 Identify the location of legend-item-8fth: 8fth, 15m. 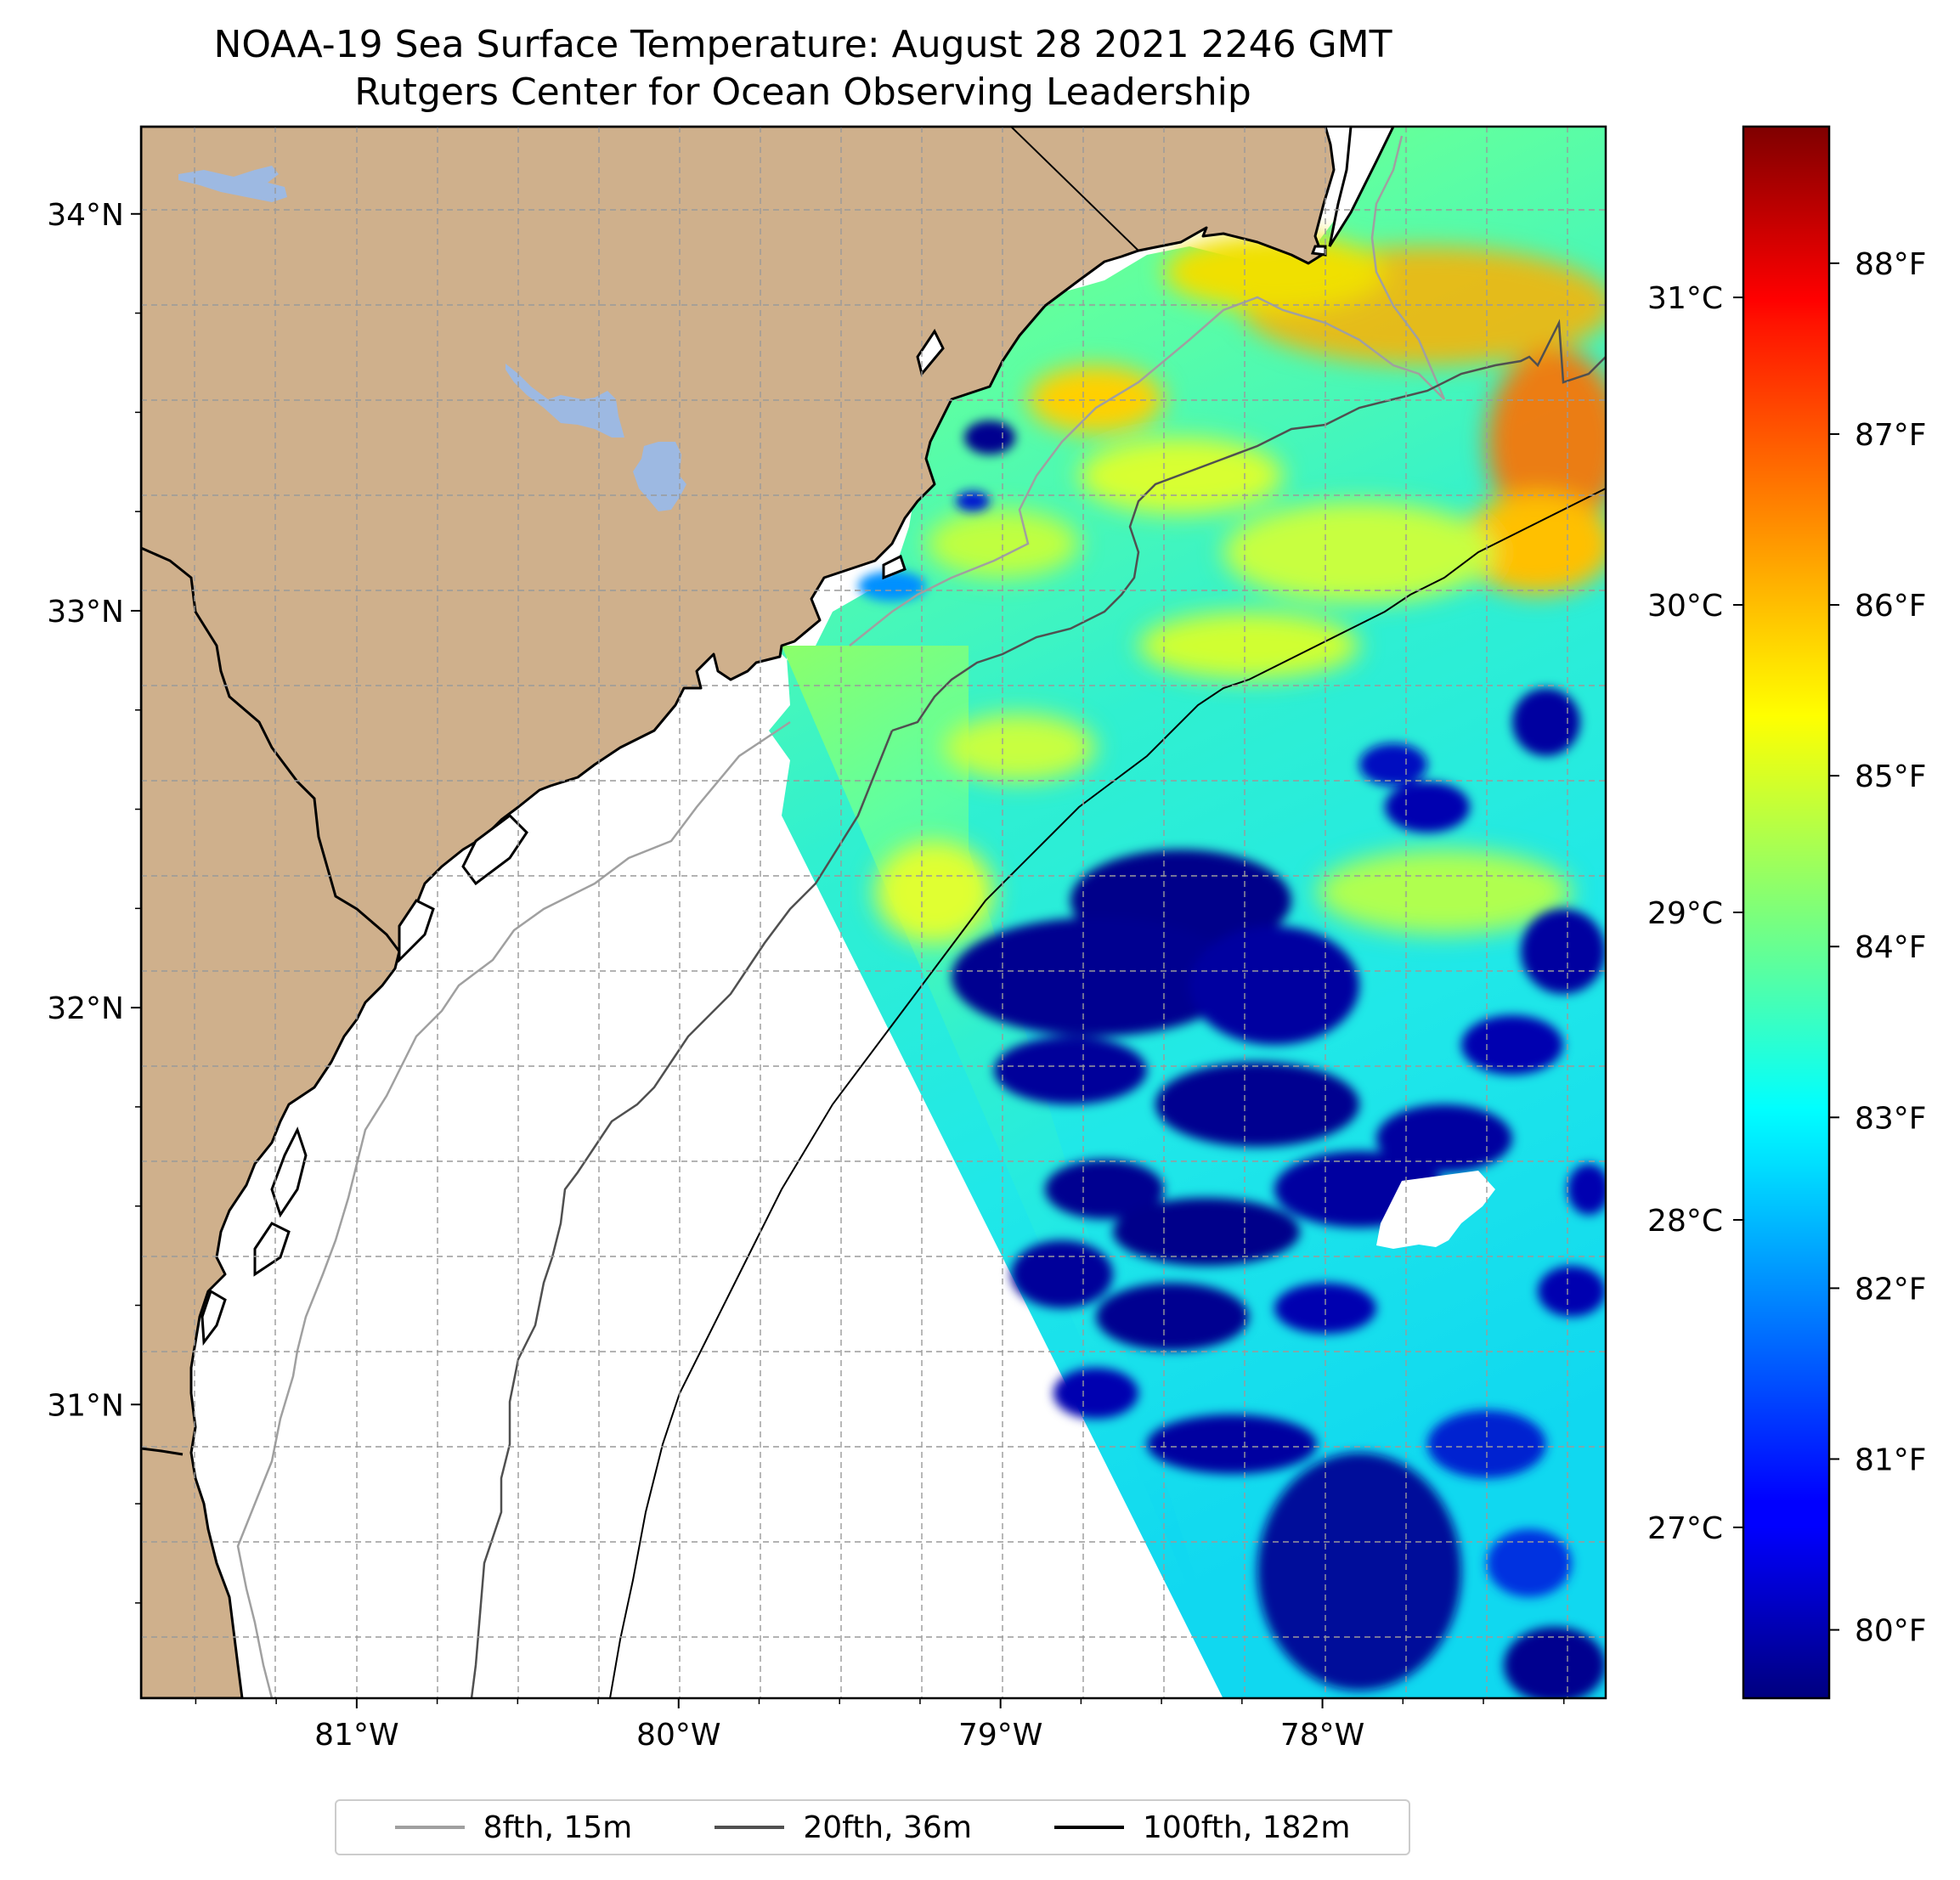
(514, 1827).